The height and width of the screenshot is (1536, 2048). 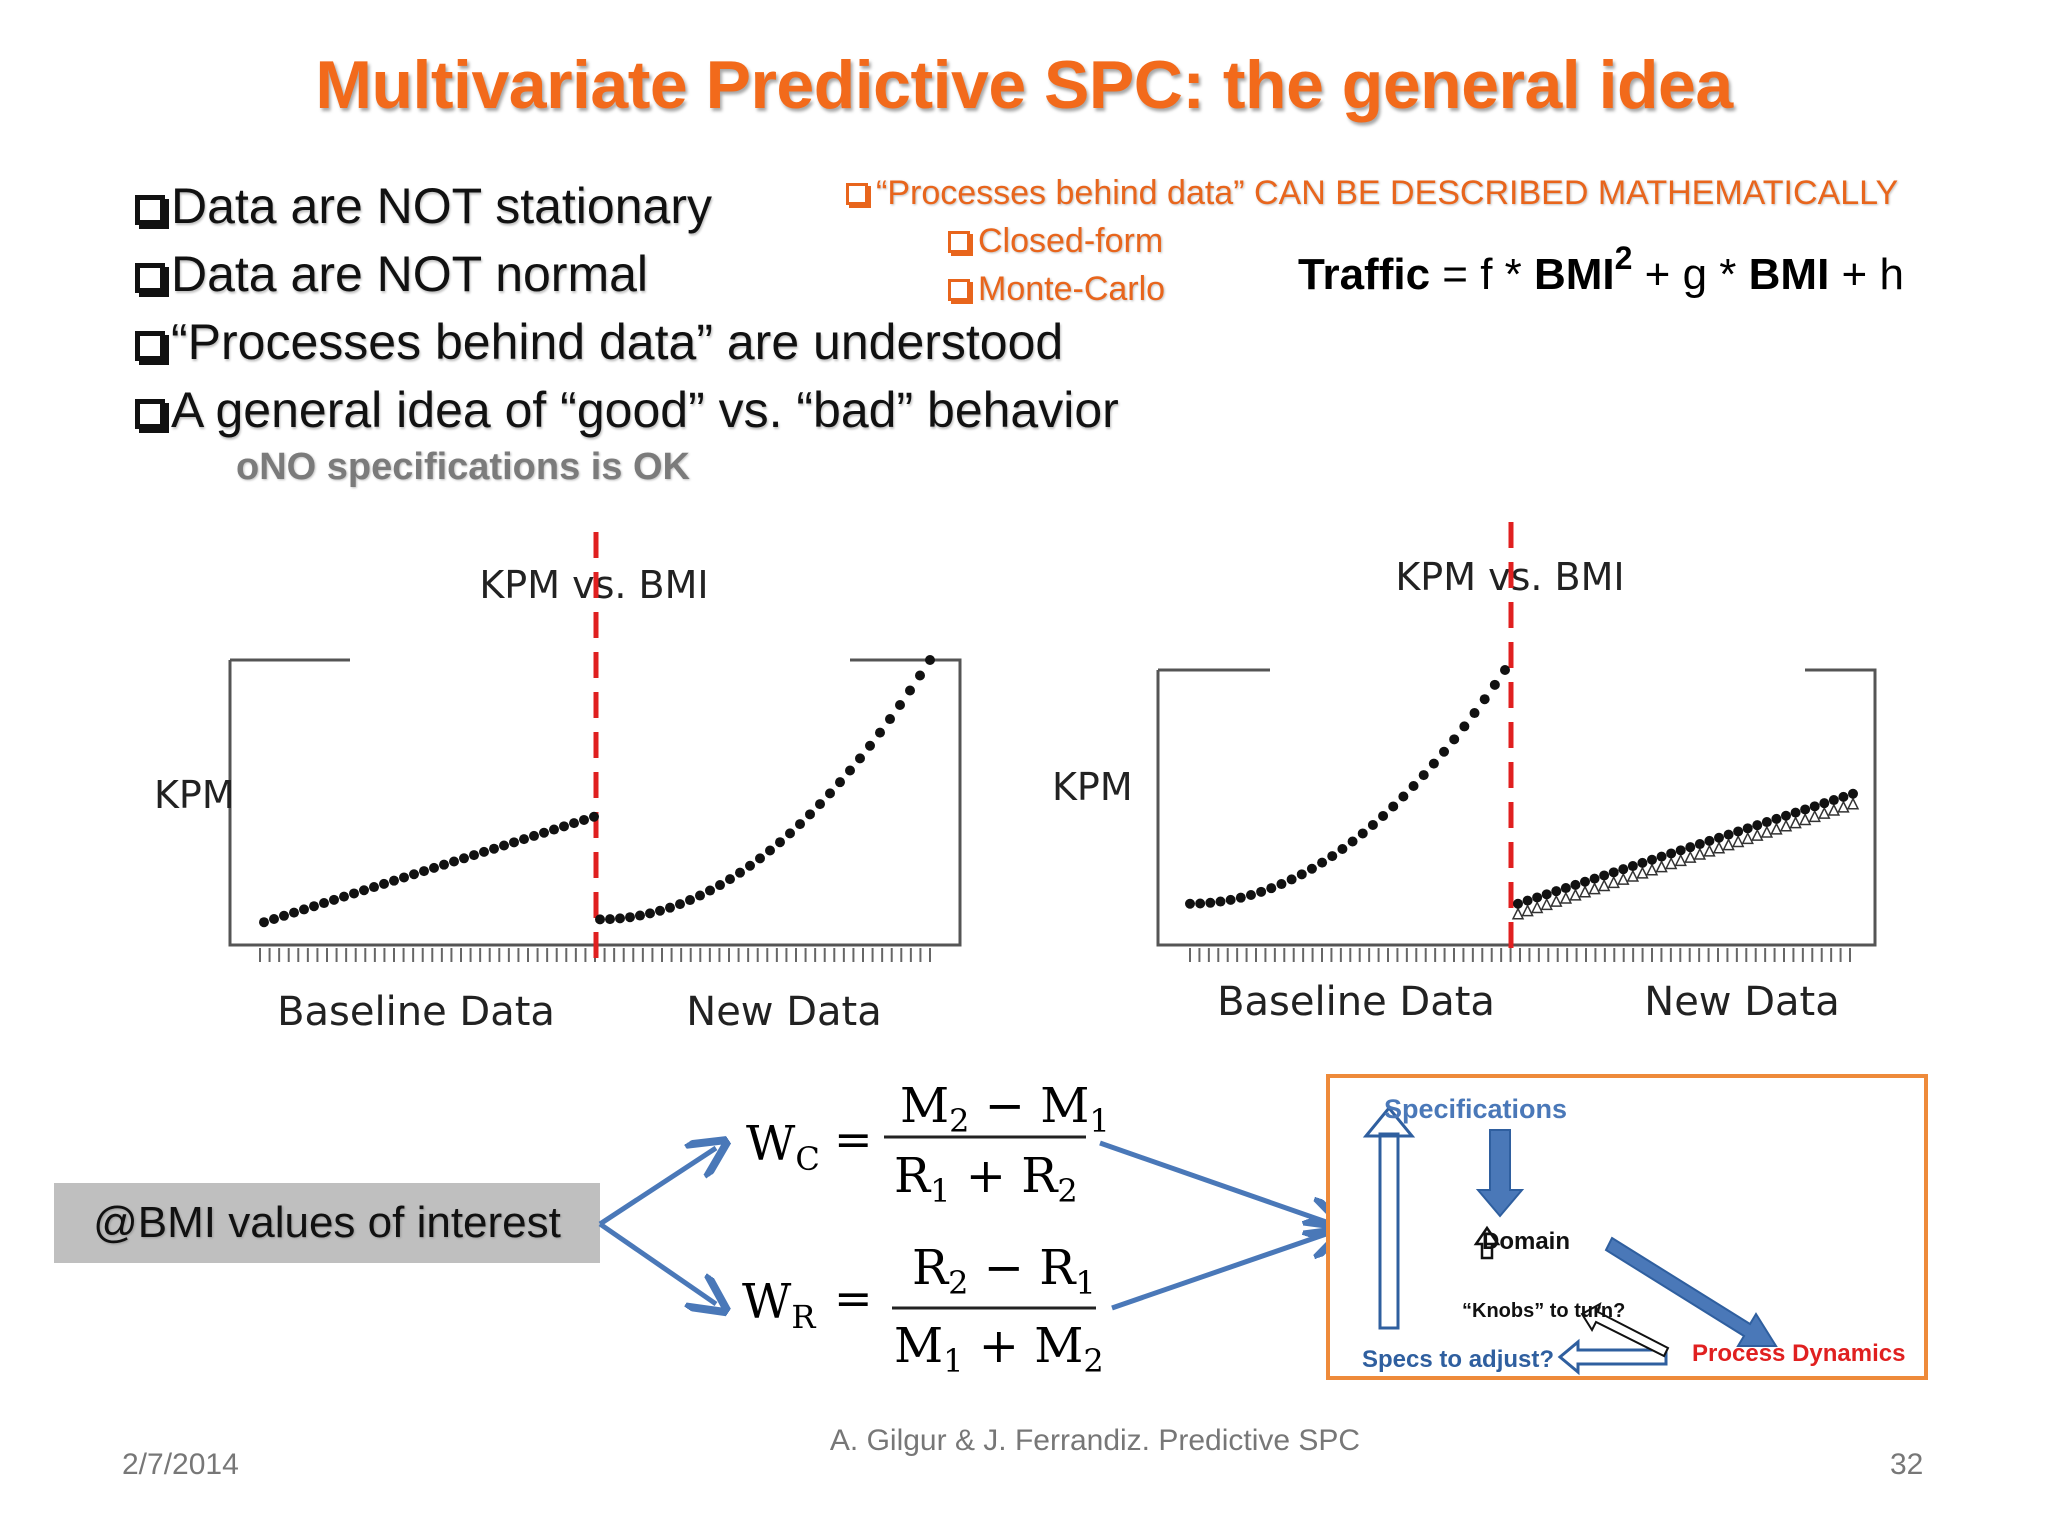 What do you see at coordinates (986, 1179) in the screenshot?
I see `eq-denominator: R1 + R2` at bounding box center [986, 1179].